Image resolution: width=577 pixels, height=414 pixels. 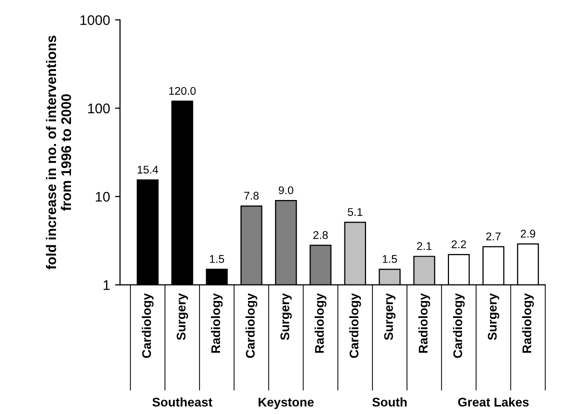 I want to click on data-label: 2.1, so click(x=424, y=246).